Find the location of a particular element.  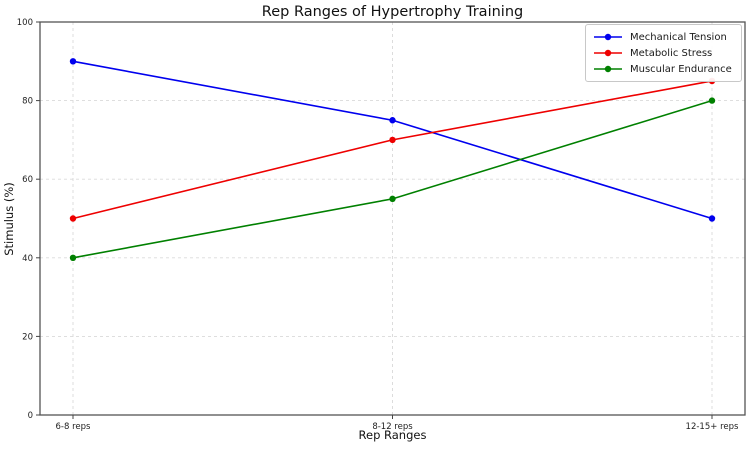

legend-item-mechanical-tension: Mechanical Tension is located at coordinates (663, 37).